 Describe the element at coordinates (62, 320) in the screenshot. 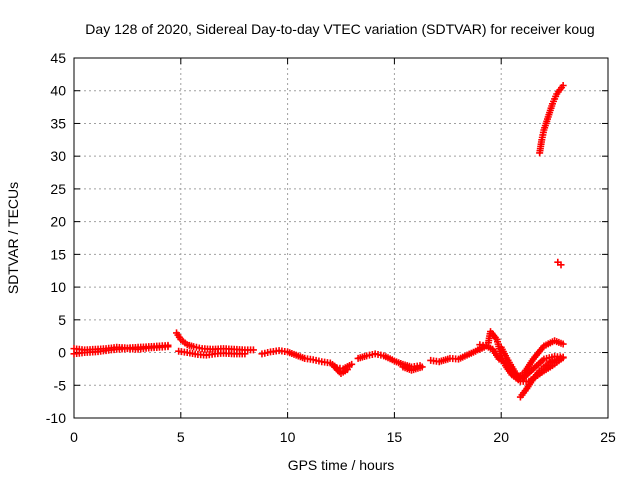

I see `y-tick-label: 5` at that location.